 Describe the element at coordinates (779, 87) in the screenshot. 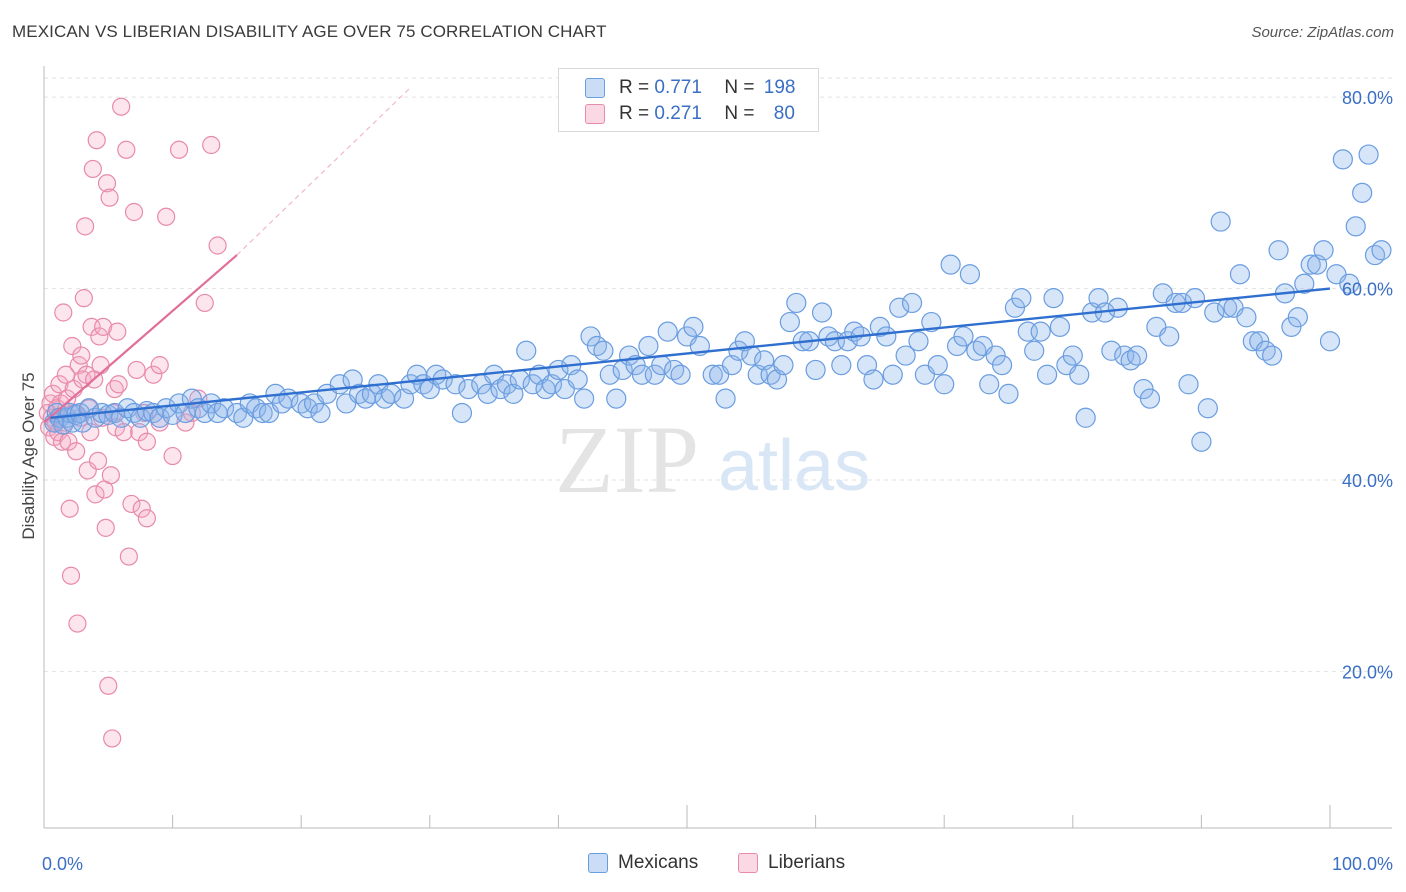

I see `legend-n-value: 198` at that location.